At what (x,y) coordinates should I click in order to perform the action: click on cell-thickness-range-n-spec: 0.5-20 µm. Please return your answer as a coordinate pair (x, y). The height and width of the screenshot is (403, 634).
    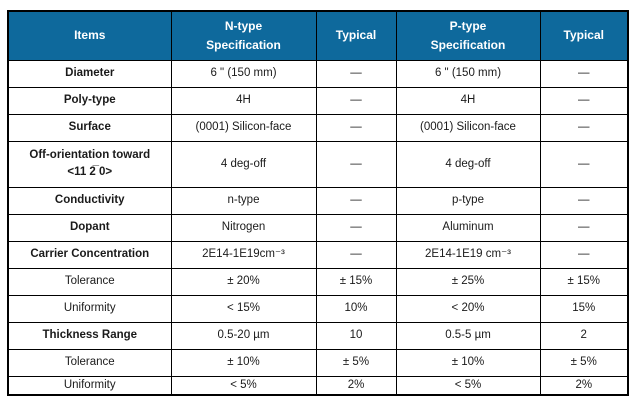
    Looking at the image, I should click on (243, 335).